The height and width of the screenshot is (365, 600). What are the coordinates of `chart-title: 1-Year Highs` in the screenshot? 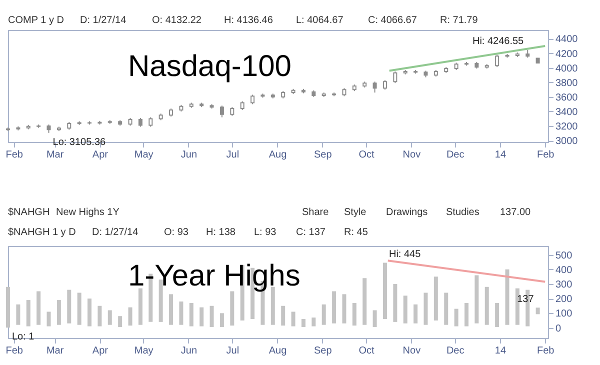 It's located at (214, 275).